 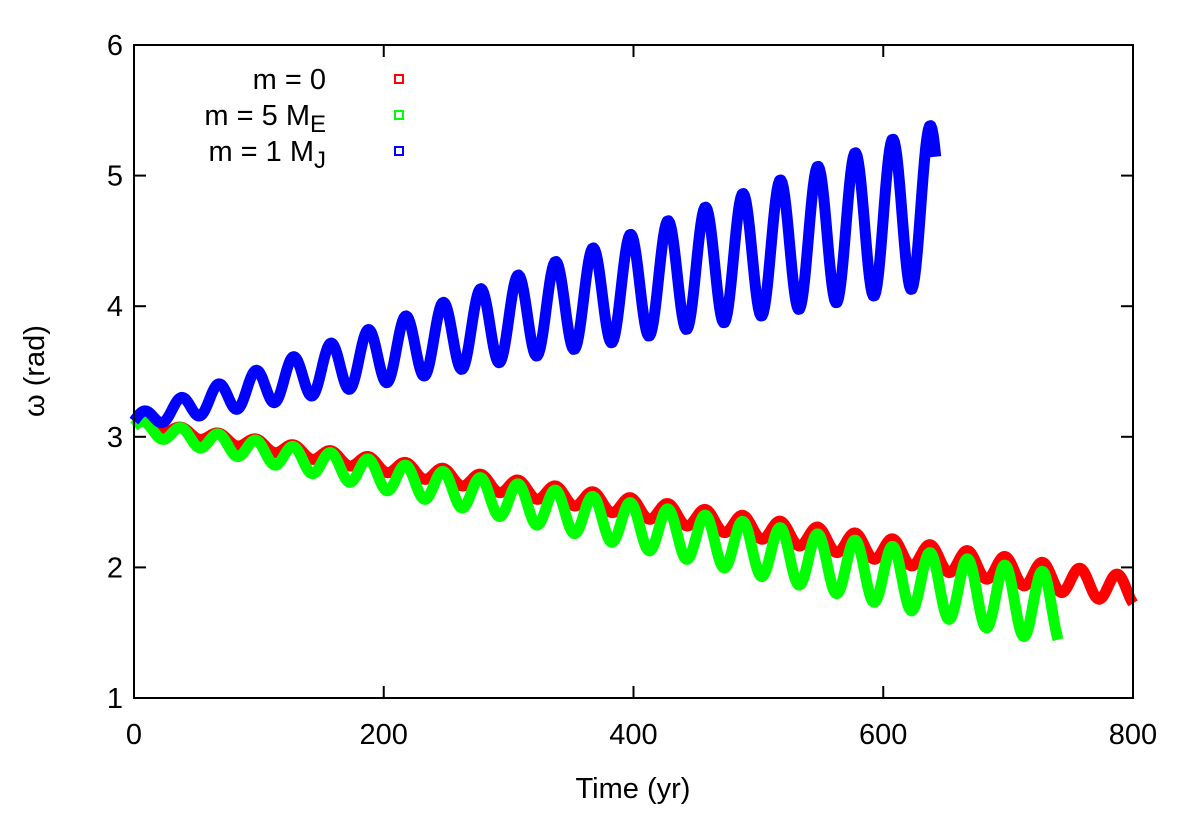 What do you see at coordinates (115, 699) in the screenshot?
I see `y-tick-label-0: 1` at bounding box center [115, 699].